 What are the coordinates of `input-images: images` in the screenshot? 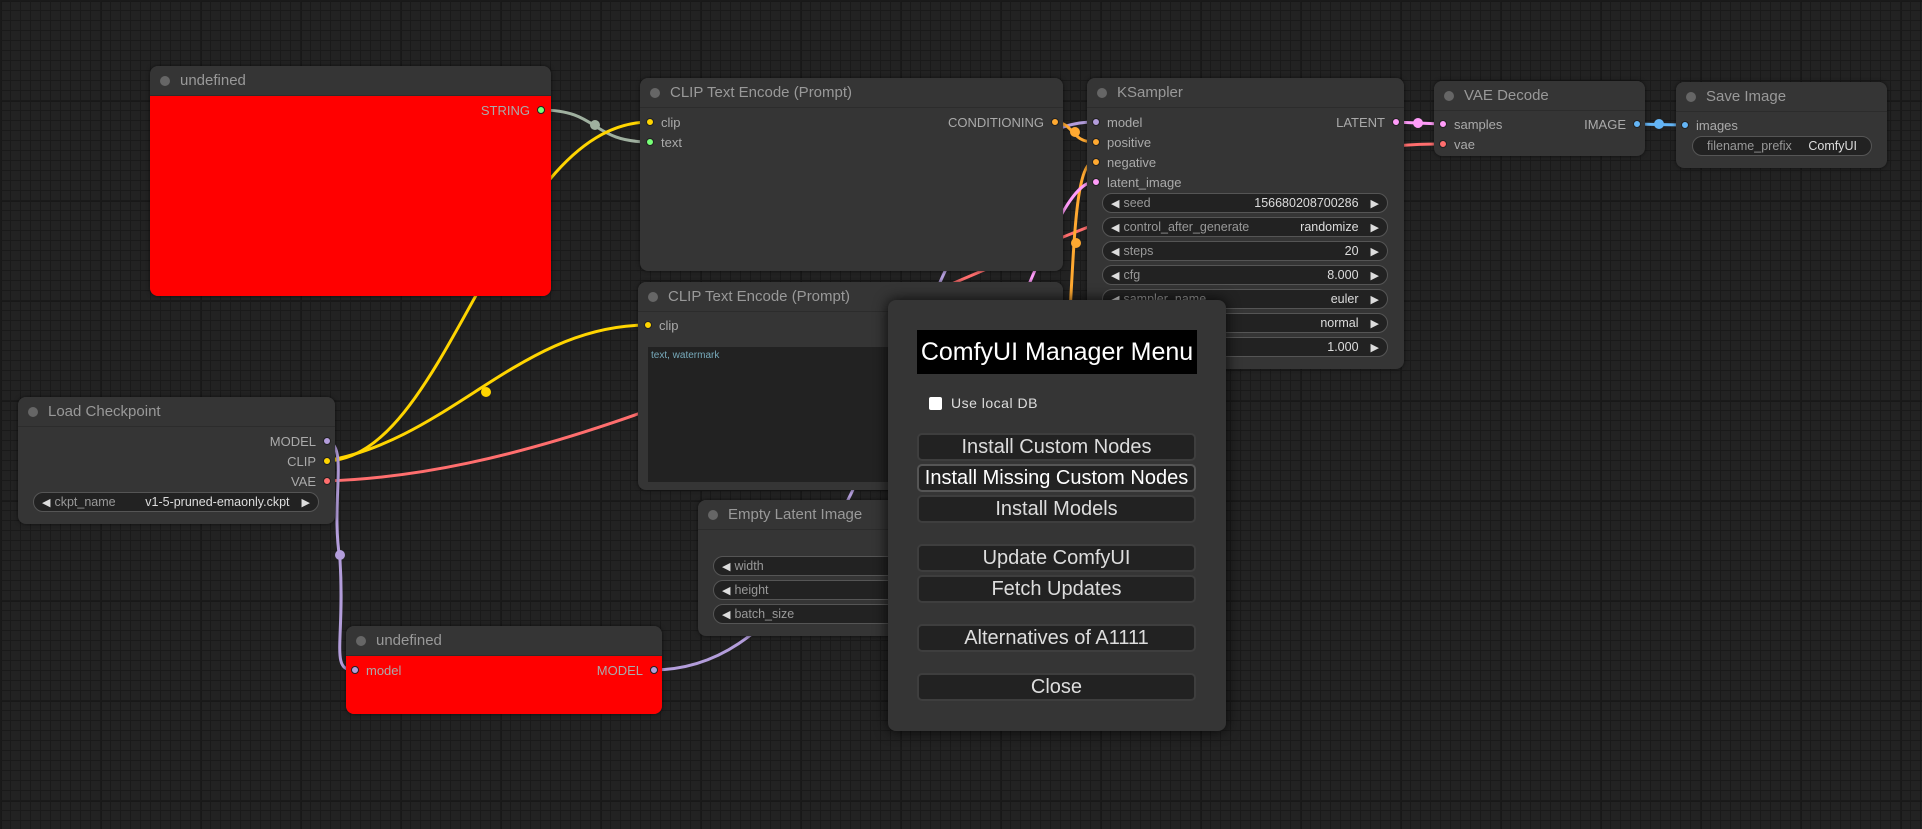 It's located at (1709, 125).